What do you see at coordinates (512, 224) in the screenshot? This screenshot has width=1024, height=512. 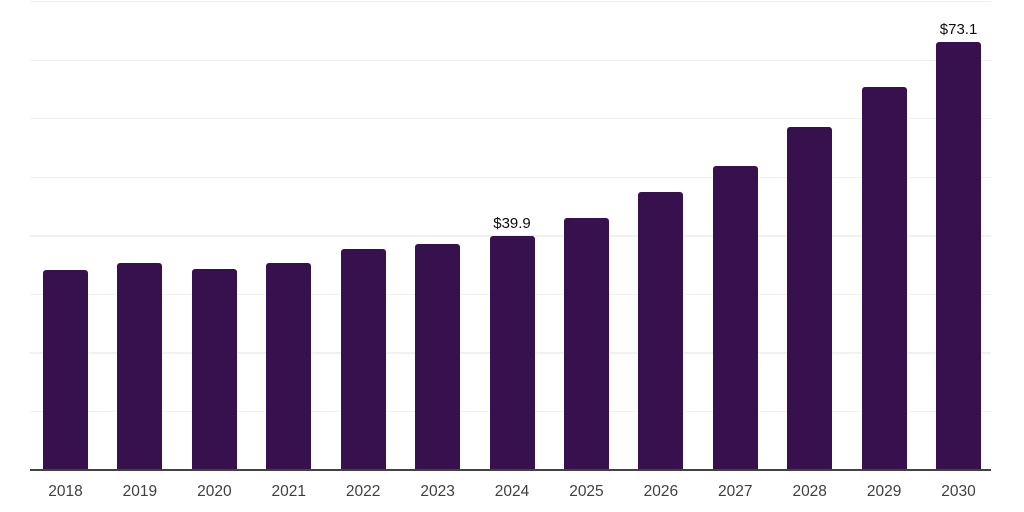 I see `data-label-2024: $39.9` at bounding box center [512, 224].